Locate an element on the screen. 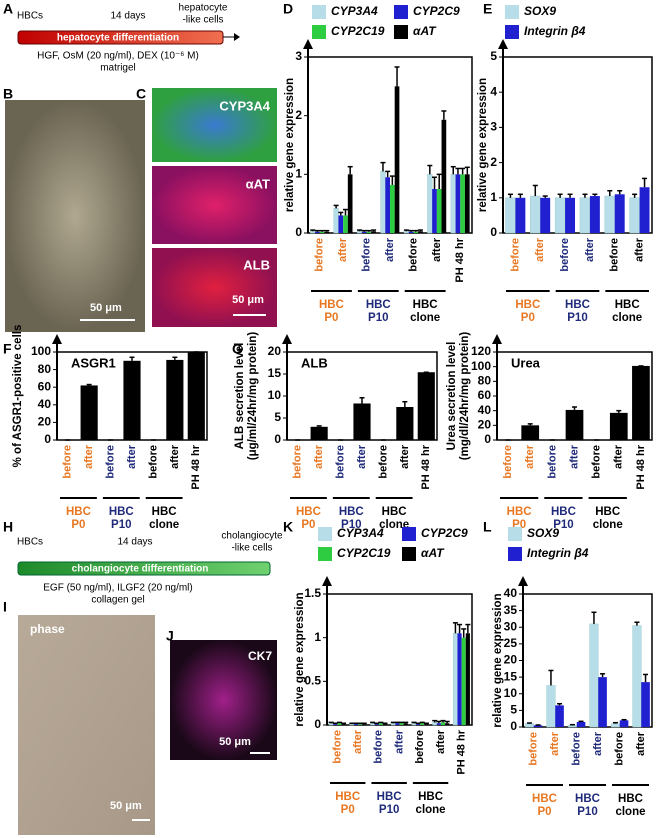 The height and width of the screenshot is (838, 656). timeline-condition: HGF, OsM (20 ng/ml), DEX (10⁻⁶ M) is located at coordinates (118, 56).